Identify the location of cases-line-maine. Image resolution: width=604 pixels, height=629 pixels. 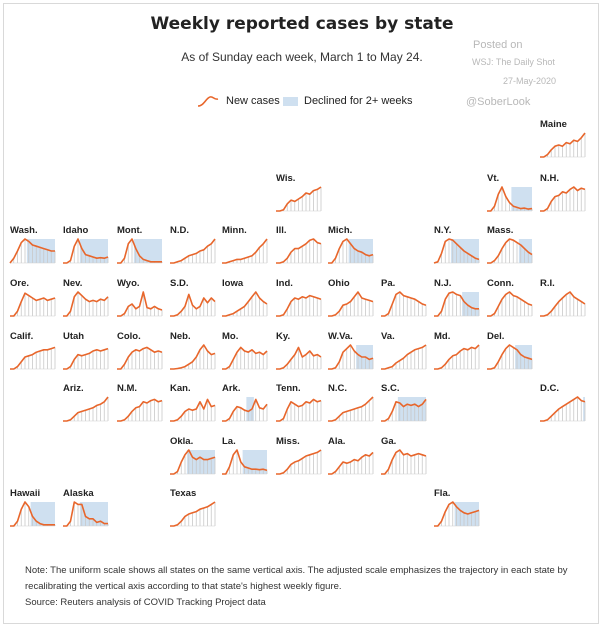
(563, 145).